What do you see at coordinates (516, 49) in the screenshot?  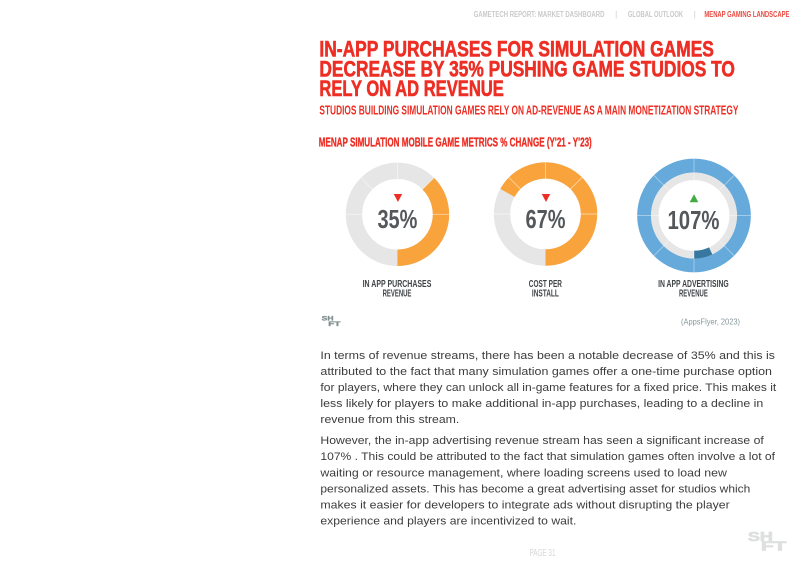 I see `svg-text:IN-APP PURCHASES FOR SIMULATIO: IN-APP PURCHASES FOR SIMULATION GAMES` at bounding box center [516, 49].